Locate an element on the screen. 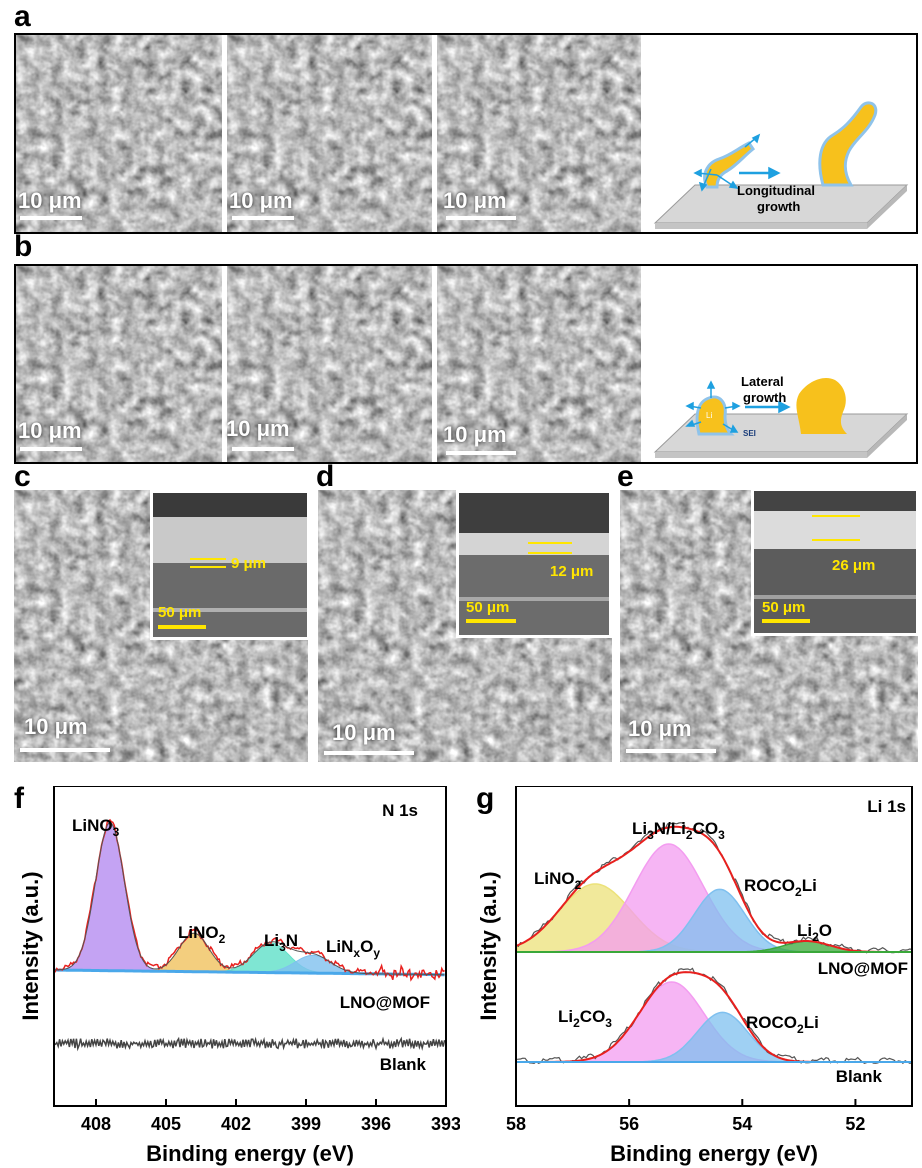 The image size is (922, 1168). li-whisker-small is located at coordinates (729, 165).